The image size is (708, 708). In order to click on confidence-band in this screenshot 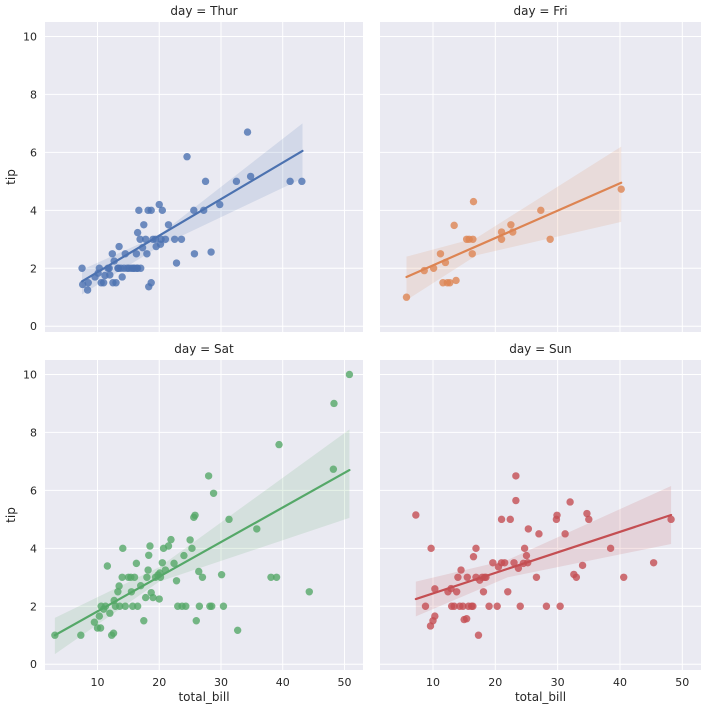, I will do `click(202, 542)`.